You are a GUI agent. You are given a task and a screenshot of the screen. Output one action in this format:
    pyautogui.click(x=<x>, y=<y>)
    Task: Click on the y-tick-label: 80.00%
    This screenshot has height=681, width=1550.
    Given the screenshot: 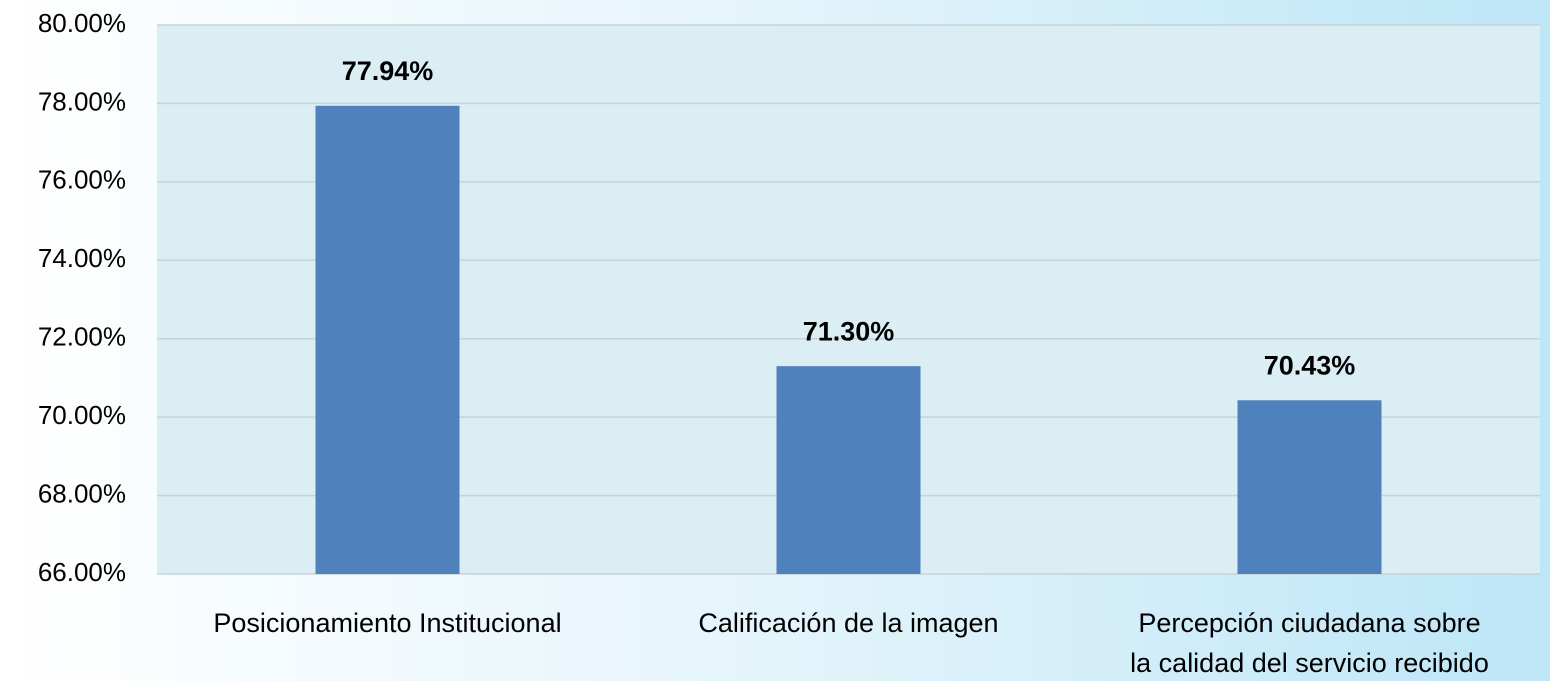 What is the action you would take?
    pyautogui.click(x=82, y=23)
    